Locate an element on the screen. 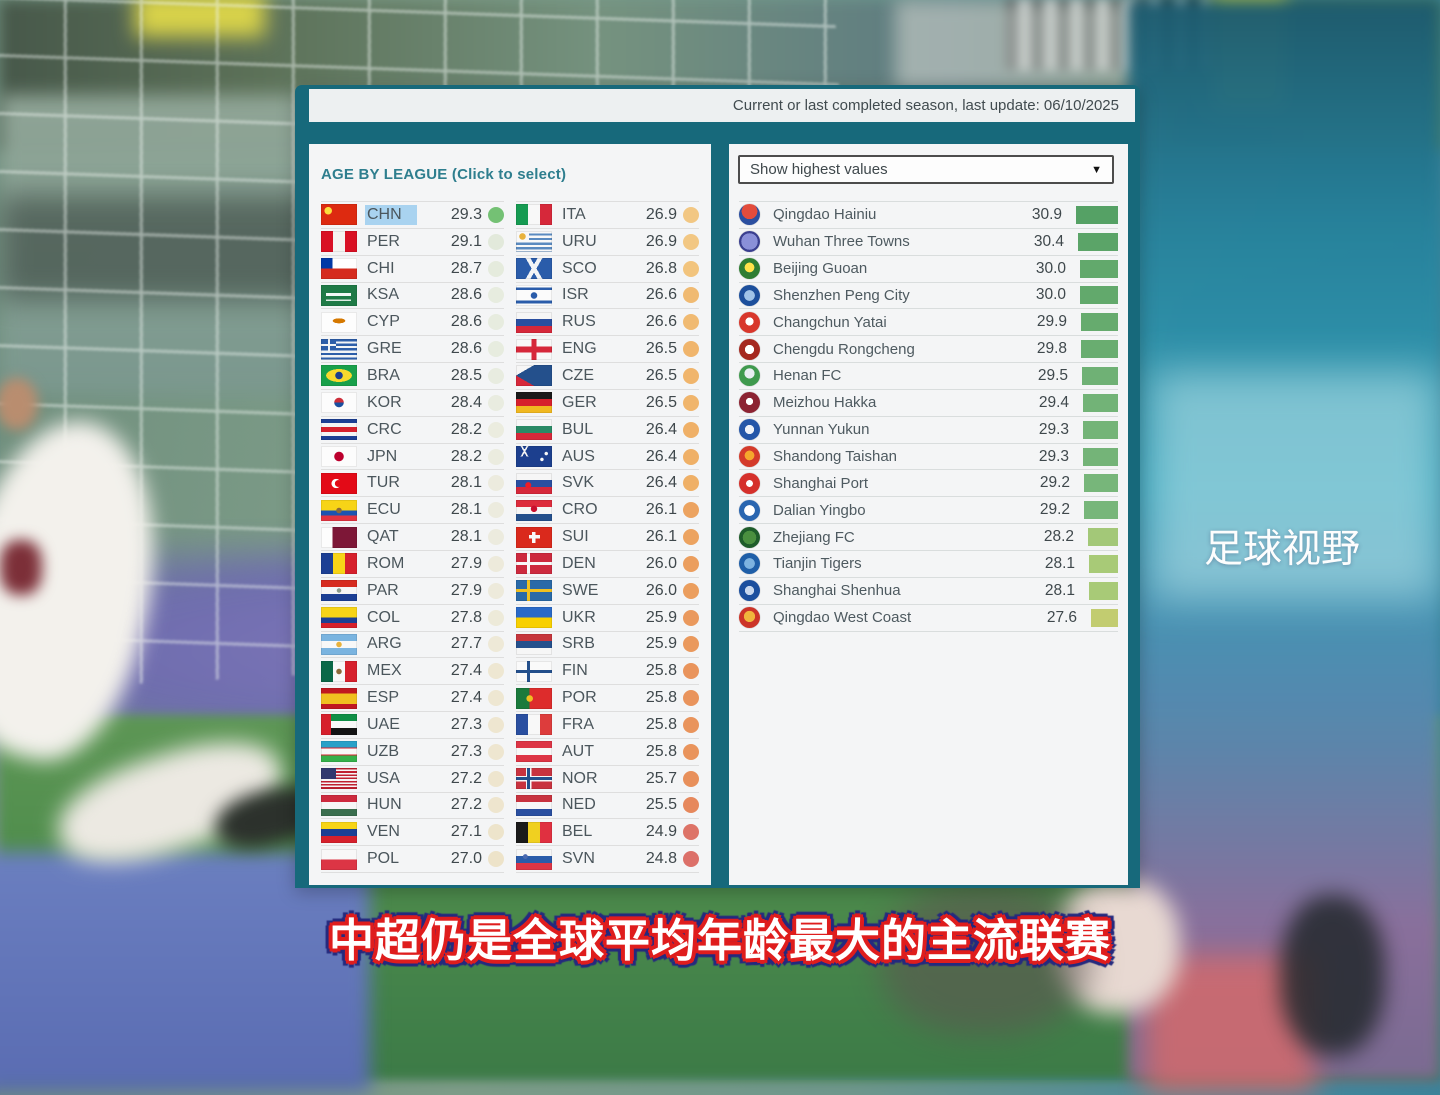  league-row: KOR 28.4 is located at coordinates (412, 403).